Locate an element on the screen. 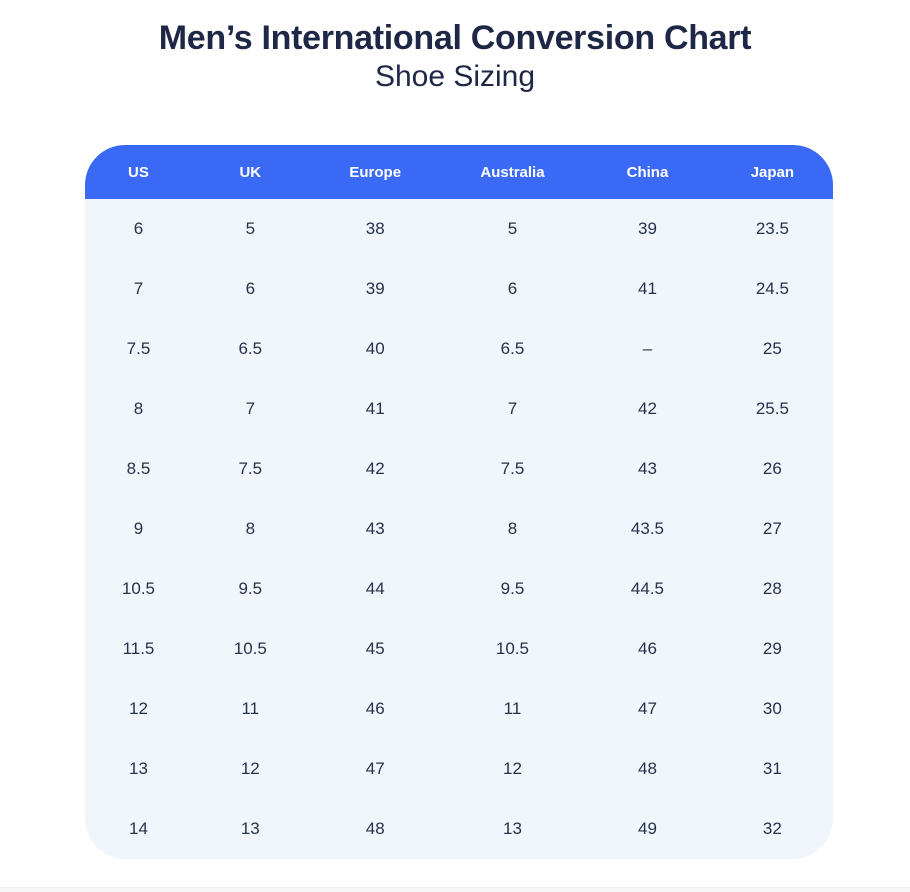  page-title: Men’s International Conversion Chart is located at coordinates (455, 38).